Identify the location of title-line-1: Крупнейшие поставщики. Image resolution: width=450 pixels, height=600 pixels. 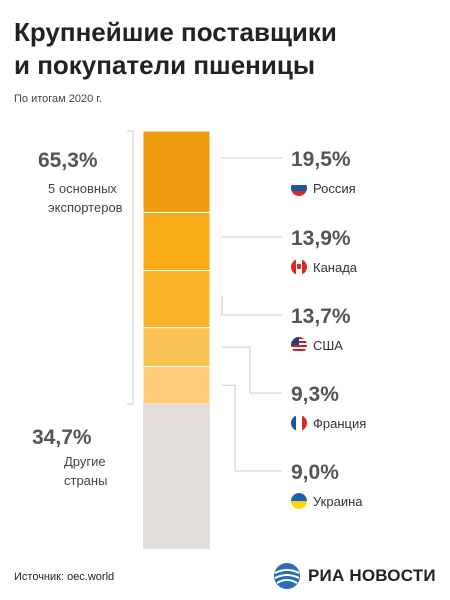
(175, 32).